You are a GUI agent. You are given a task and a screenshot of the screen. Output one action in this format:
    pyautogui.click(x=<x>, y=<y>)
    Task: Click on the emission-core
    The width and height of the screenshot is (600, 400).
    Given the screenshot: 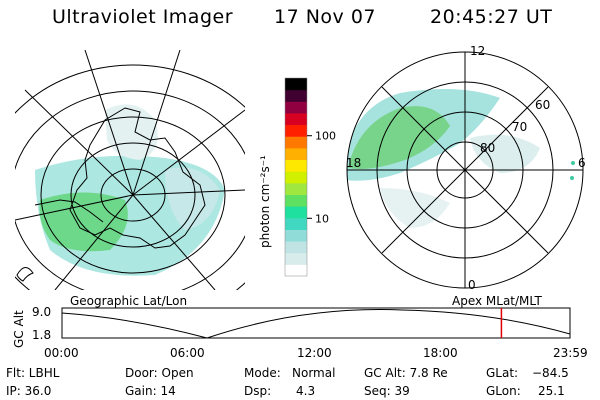 What is the action you would take?
    pyautogui.click(x=83, y=222)
    